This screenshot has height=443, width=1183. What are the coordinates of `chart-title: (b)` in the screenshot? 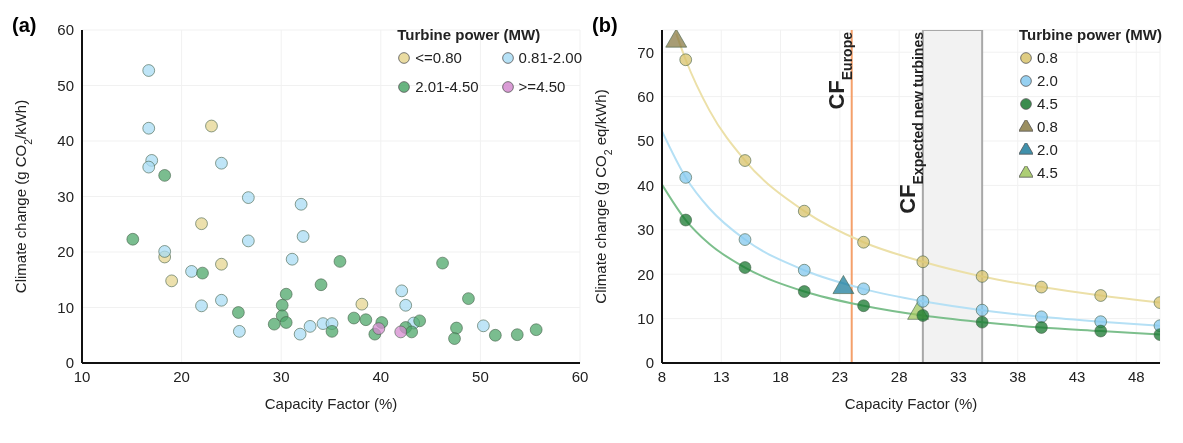 It's located at (605, 25).